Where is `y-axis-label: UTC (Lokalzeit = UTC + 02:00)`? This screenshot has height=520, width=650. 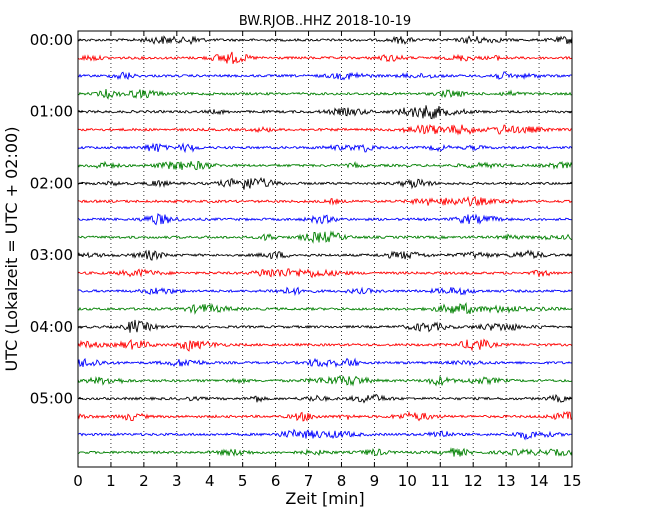 y-axis-label: UTC (Lokalzeit = UTC + 02:00) is located at coordinates (11, 249).